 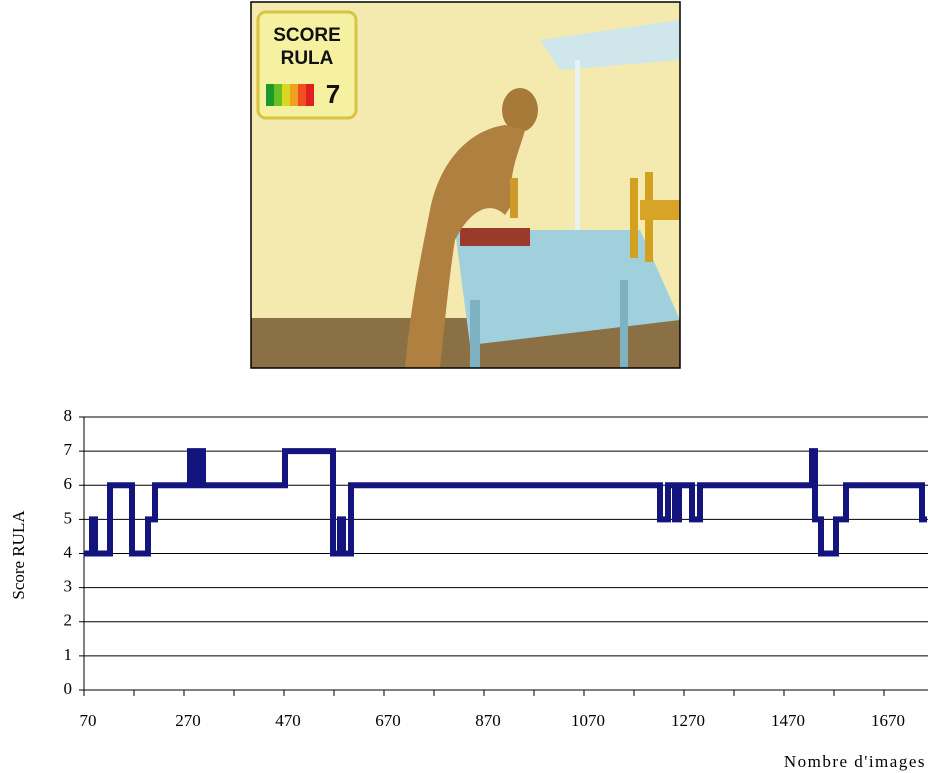 I want to click on y-tick-label: 4, so click(x=68, y=551).